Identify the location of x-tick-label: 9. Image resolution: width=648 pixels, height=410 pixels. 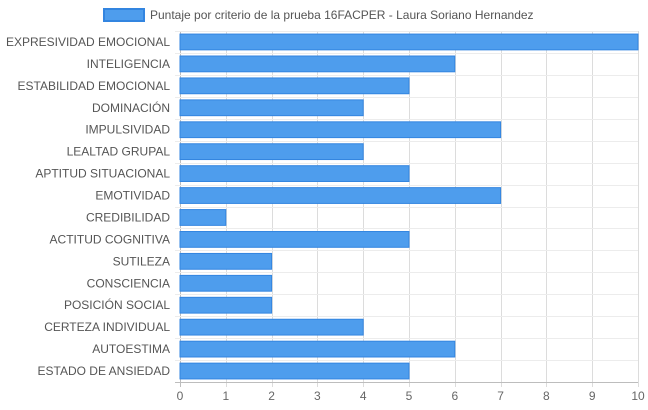
(592, 396).